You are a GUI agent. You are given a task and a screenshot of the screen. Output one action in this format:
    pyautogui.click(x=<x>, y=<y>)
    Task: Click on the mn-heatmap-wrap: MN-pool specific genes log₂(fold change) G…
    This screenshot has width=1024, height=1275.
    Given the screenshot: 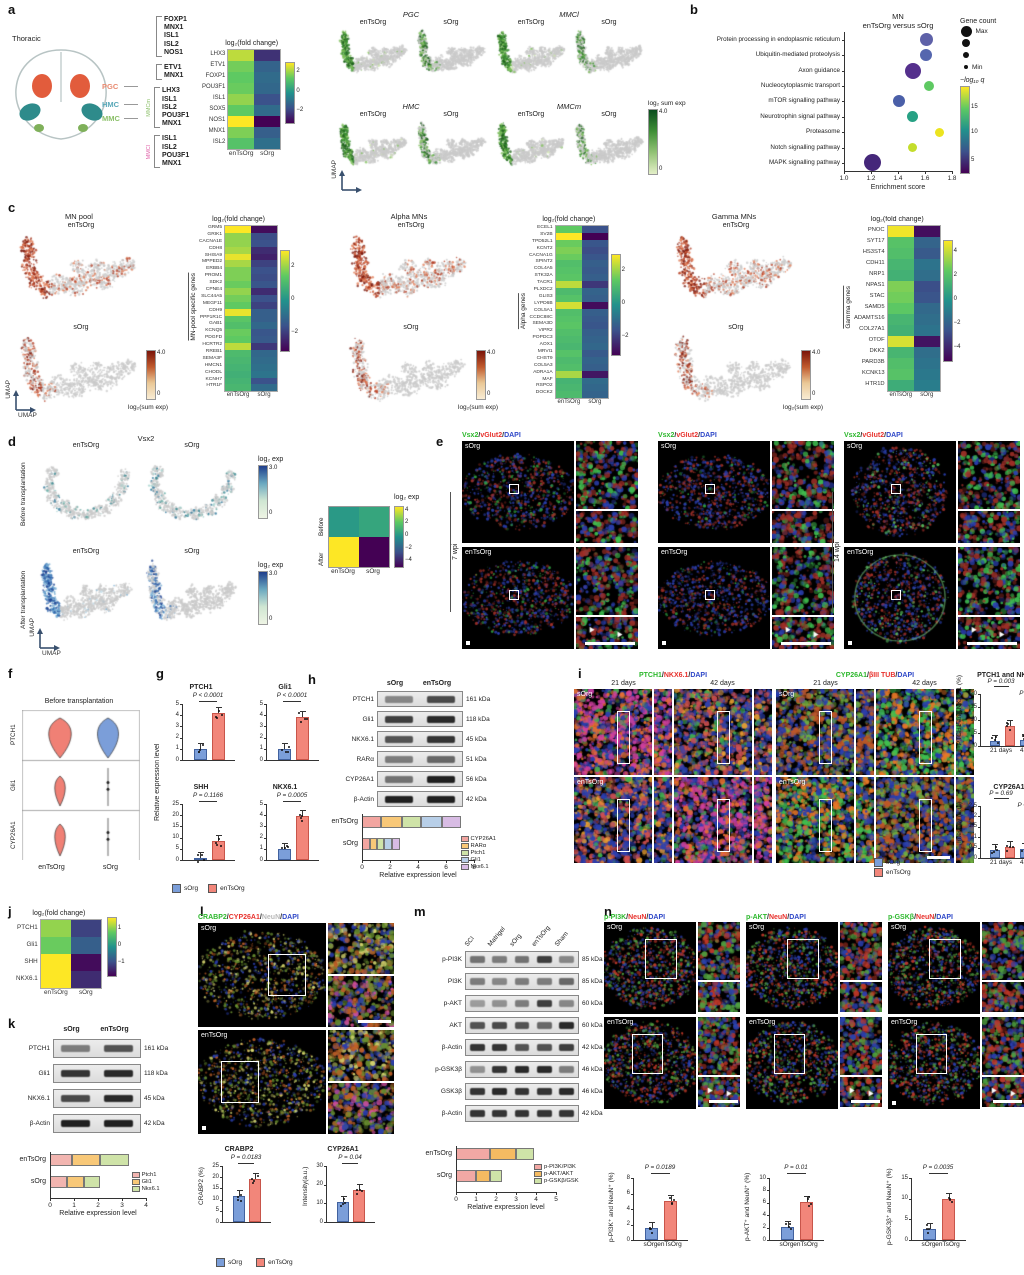 What is the action you would take?
    pyautogui.click(x=247, y=307)
    